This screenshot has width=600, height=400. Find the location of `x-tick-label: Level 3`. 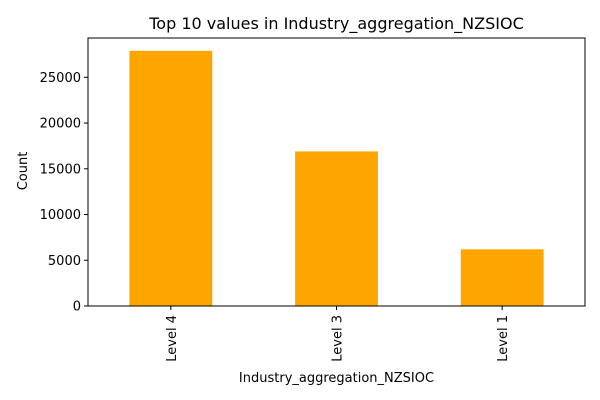

x-tick-label: Level 3 is located at coordinates (338, 338).